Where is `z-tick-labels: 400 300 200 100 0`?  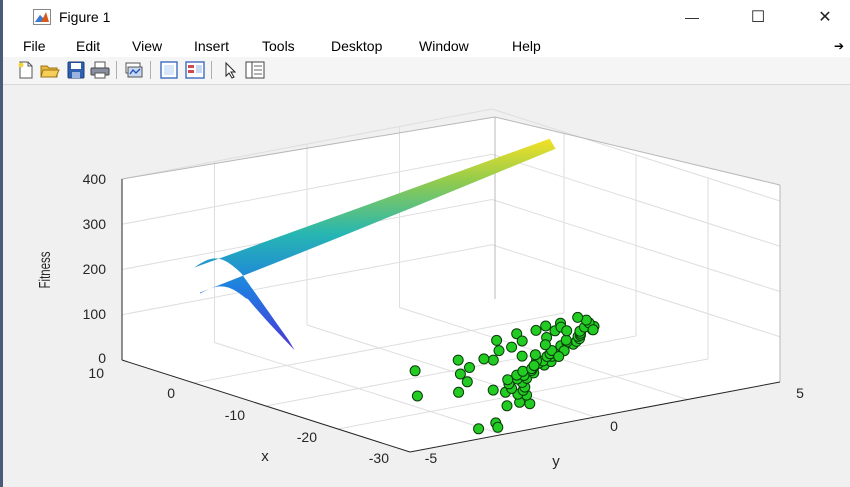 z-tick-labels: 400 300 200 100 0 is located at coordinates (95, 268).